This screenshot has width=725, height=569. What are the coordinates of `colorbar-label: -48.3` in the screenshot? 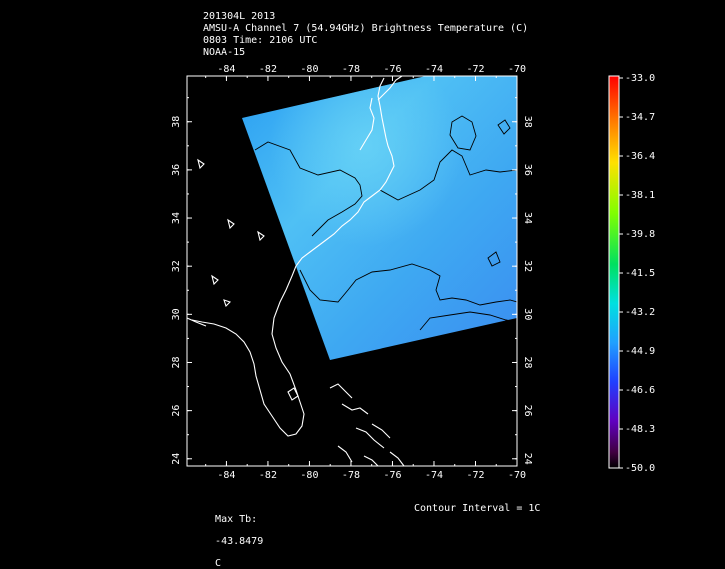 It's located at (640, 429).